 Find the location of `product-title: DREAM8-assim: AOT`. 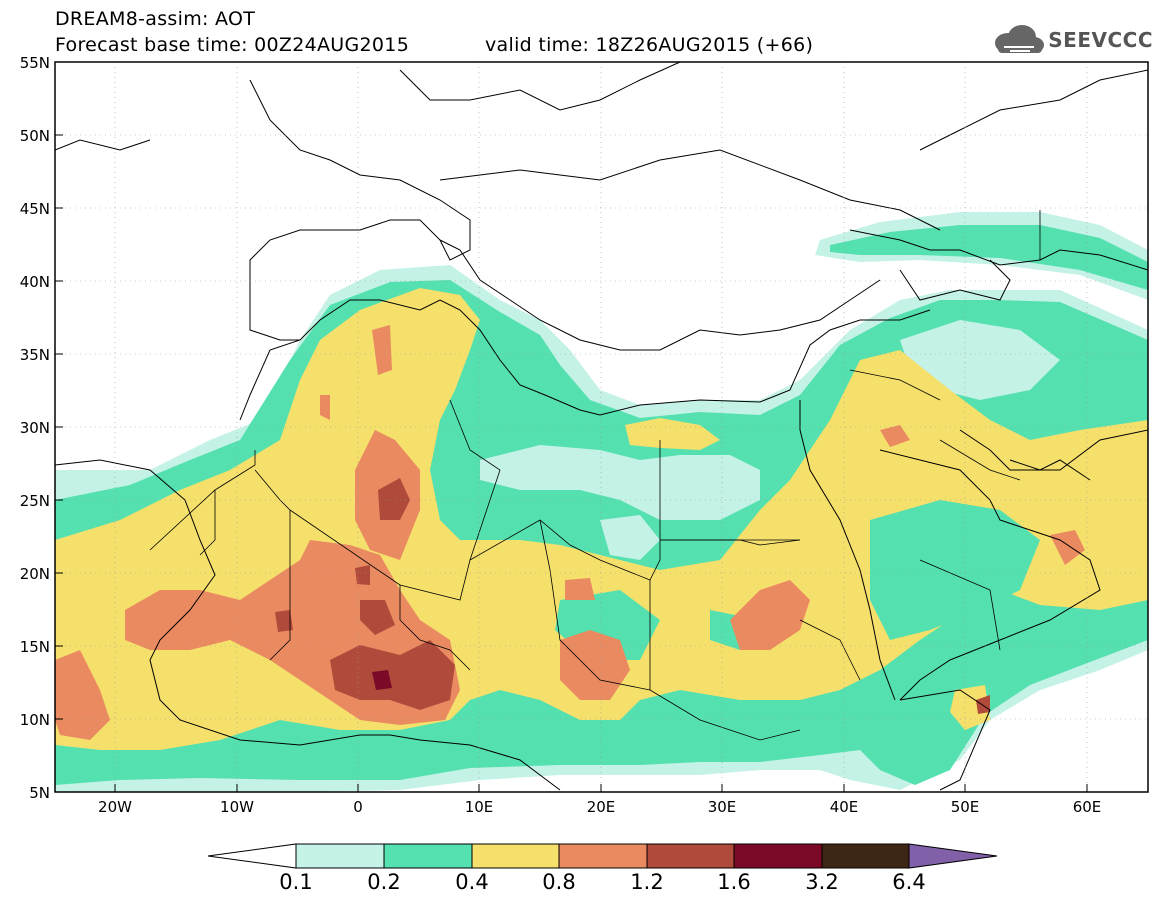

product-title: DREAM8-assim: AOT is located at coordinates (155, 19).